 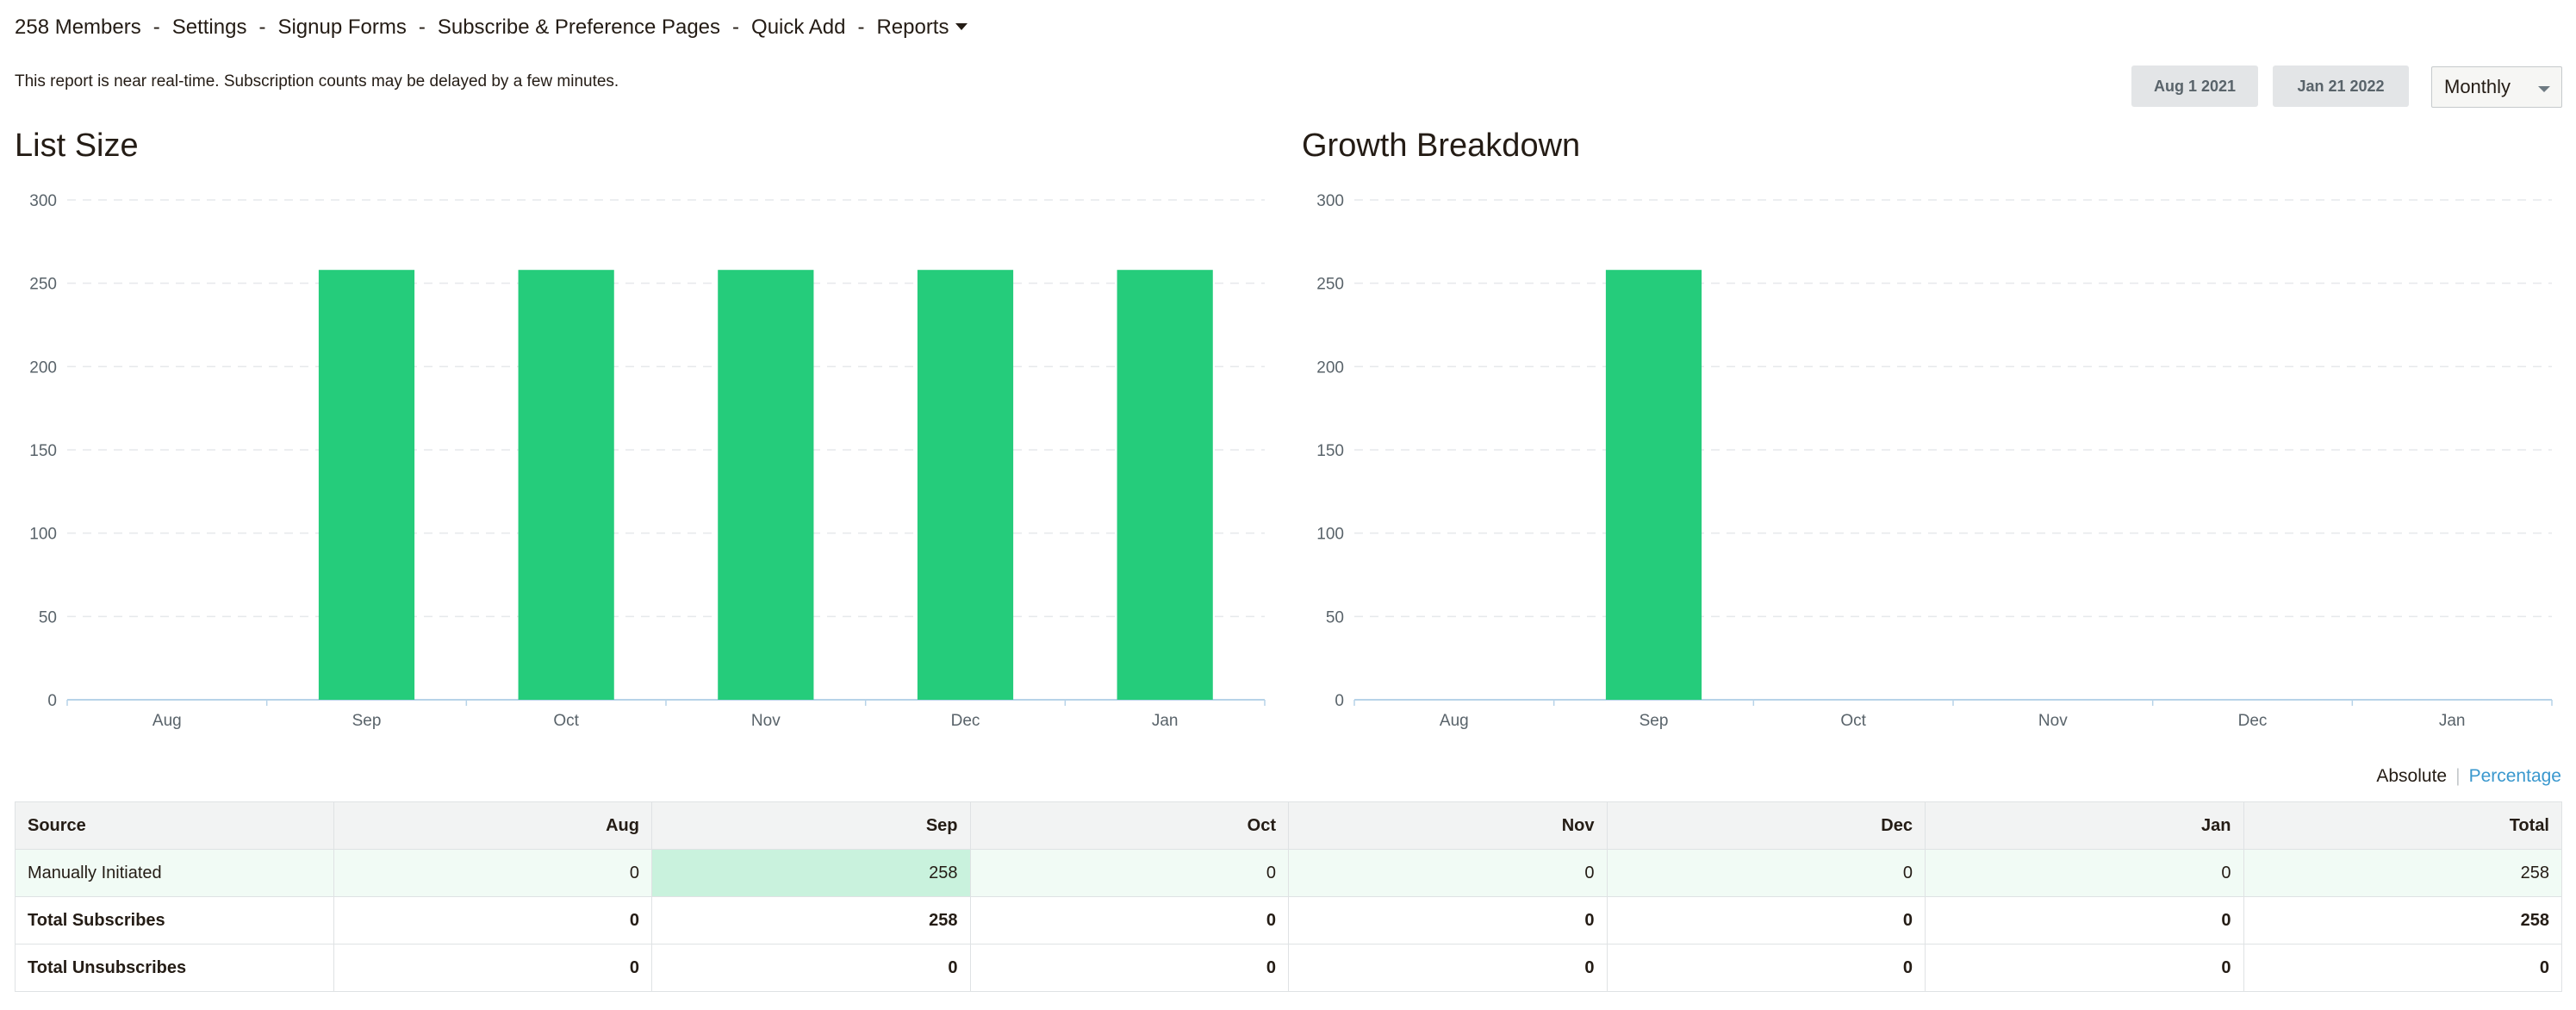 I want to click on list-size-title: List Size, so click(x=77, y=146).